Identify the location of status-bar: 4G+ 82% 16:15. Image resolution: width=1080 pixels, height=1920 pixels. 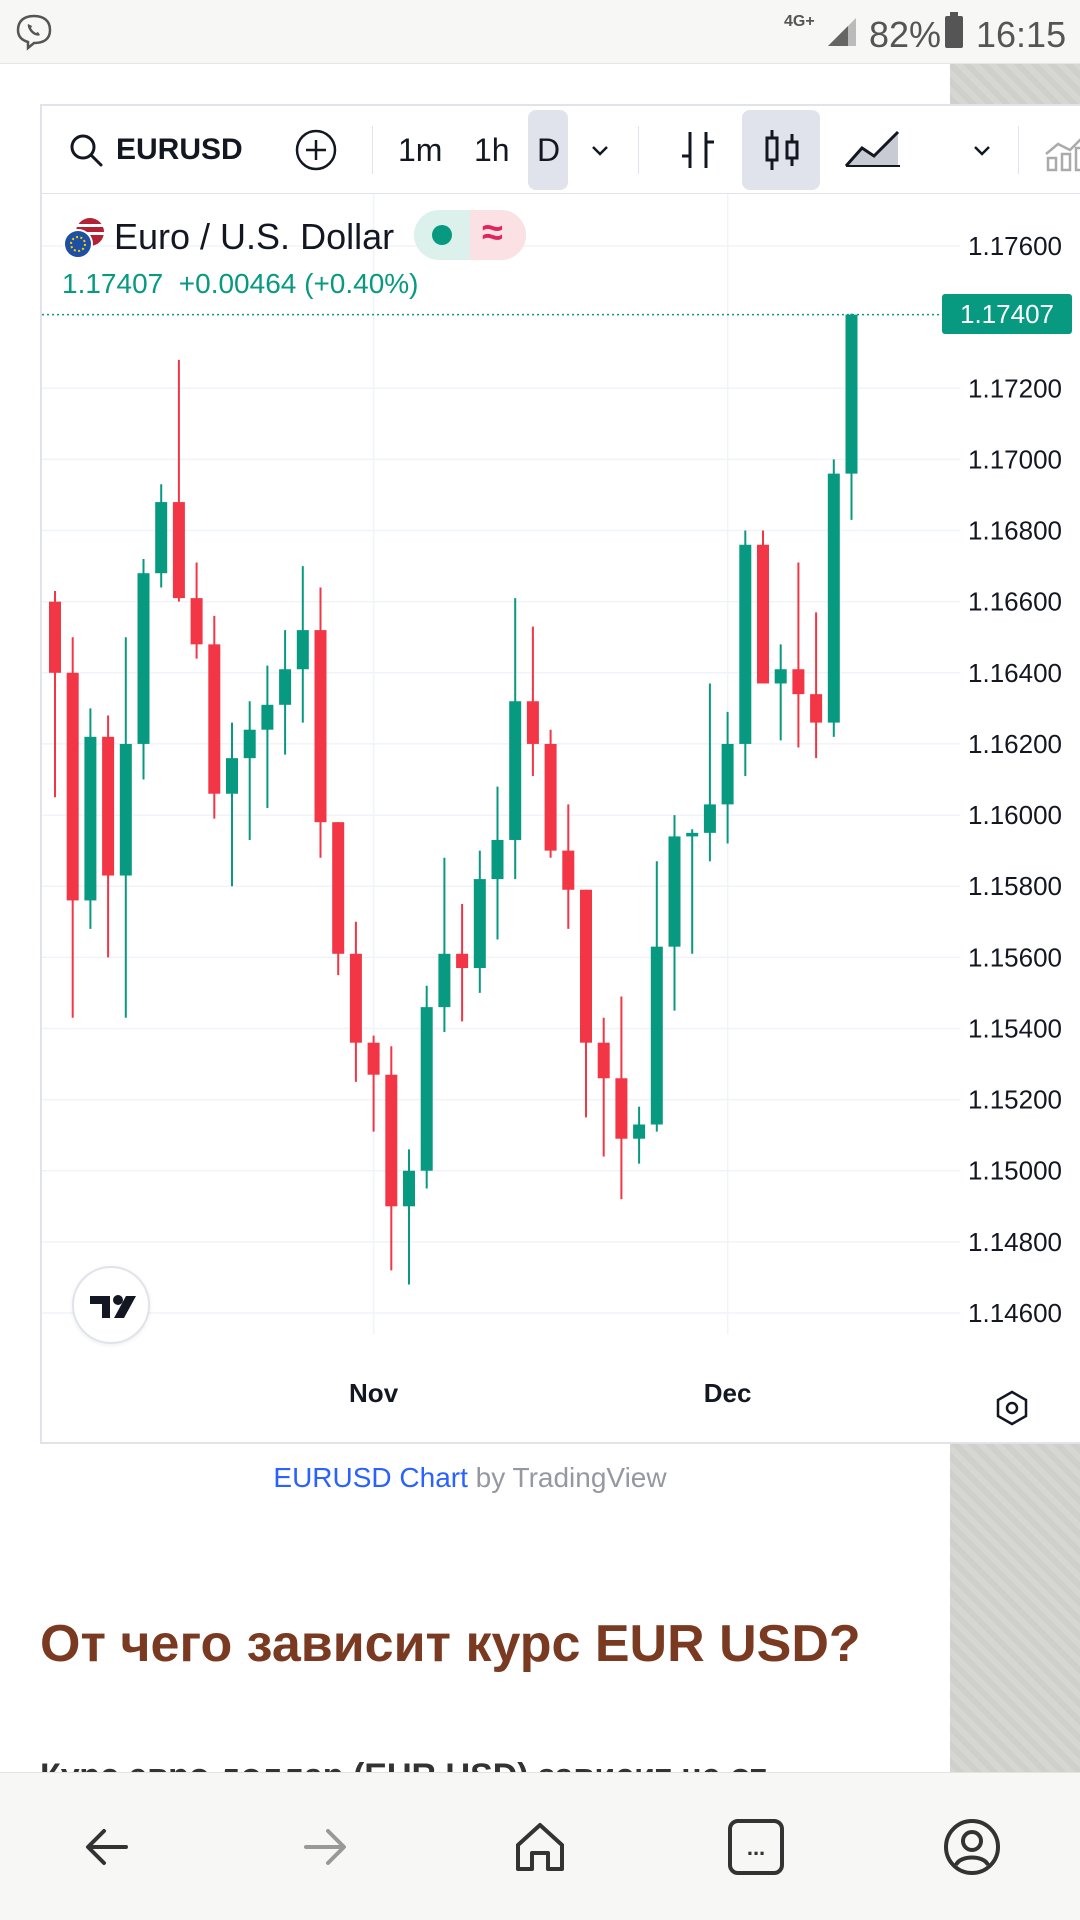
(540, 32).